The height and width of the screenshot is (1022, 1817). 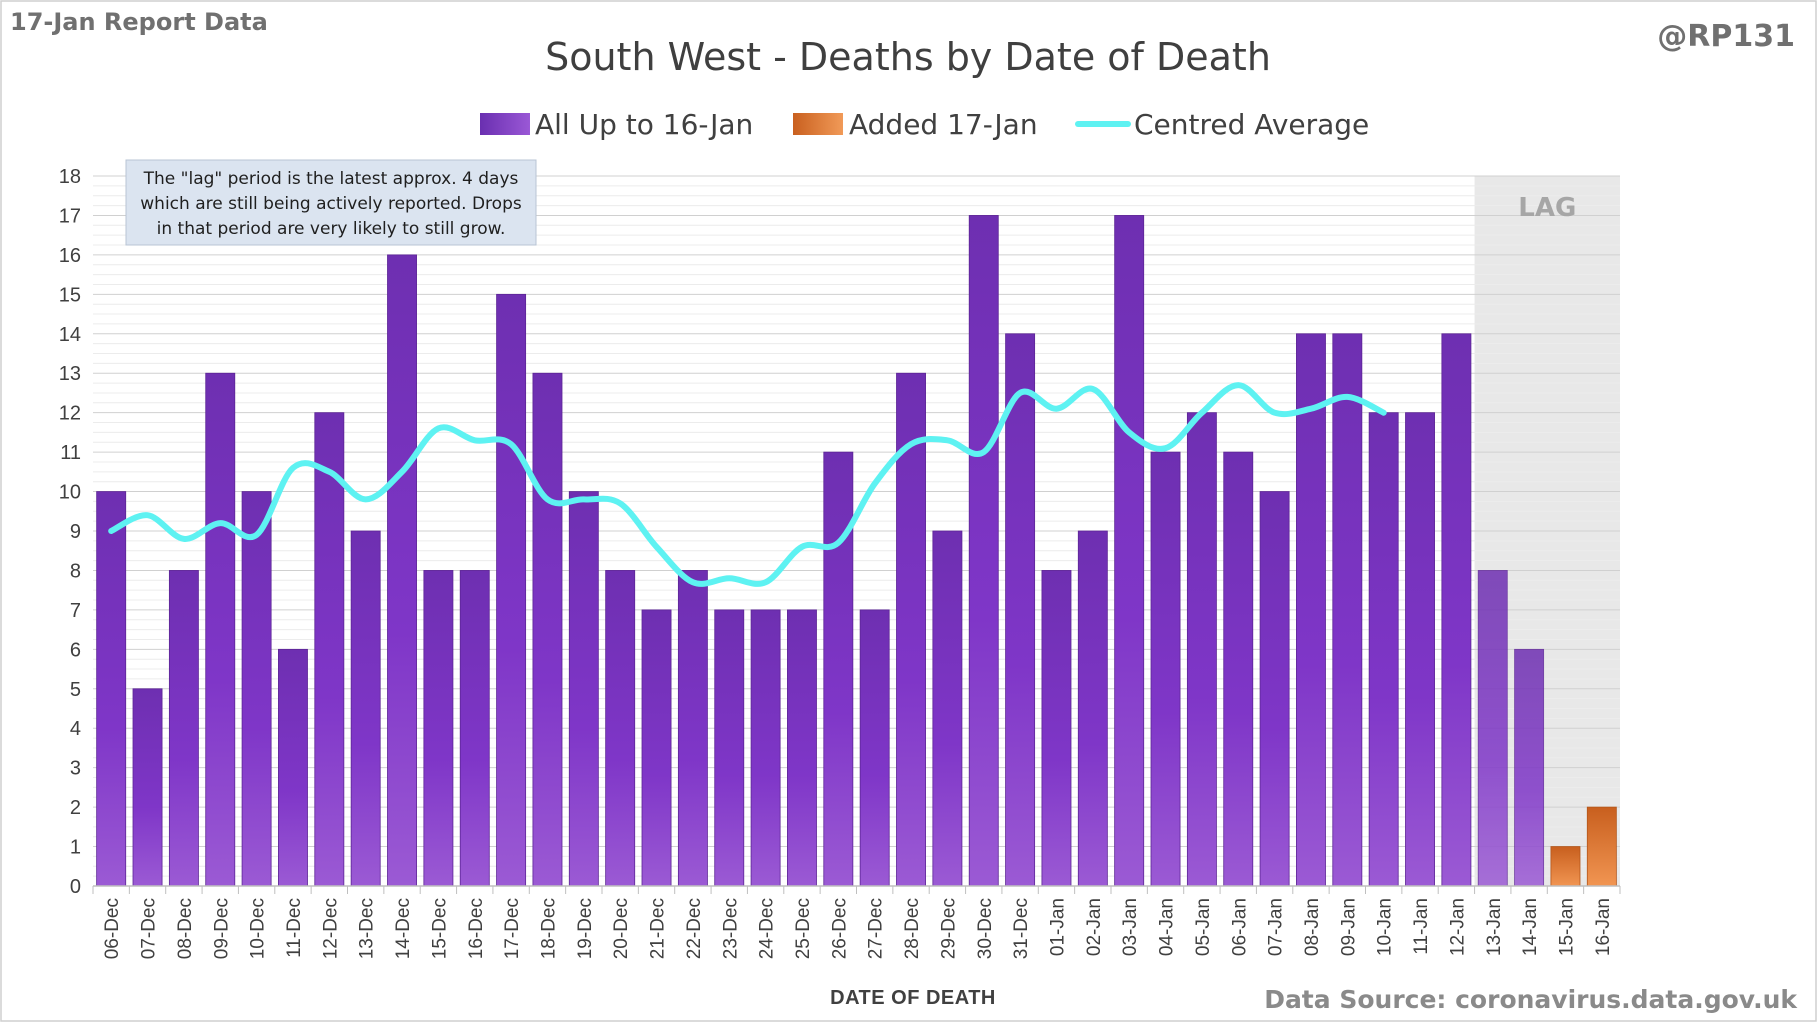 What do you see at coordinates (729, 748) in the screenshot?
I see `bar-all-23-Dec` at bounding box center [729, 748].